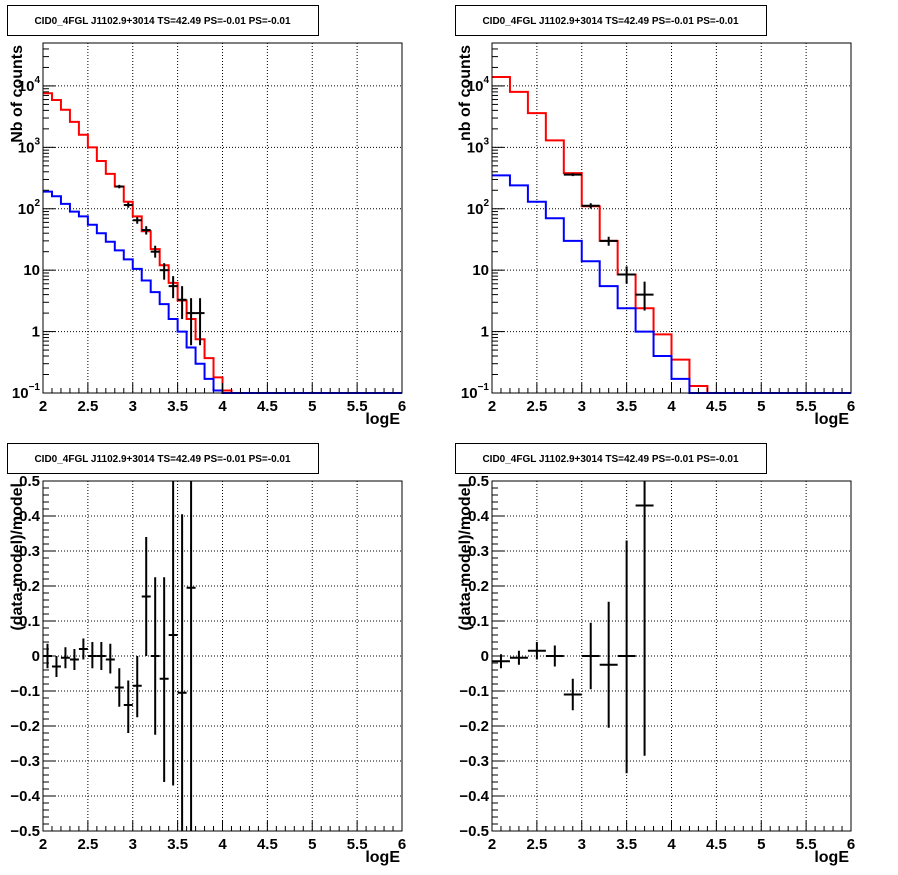 This screenshot has width=898, height=875. Describe the element at coordinates (222, 243) in the screenshot. I see `histogram-series-red` at that location.